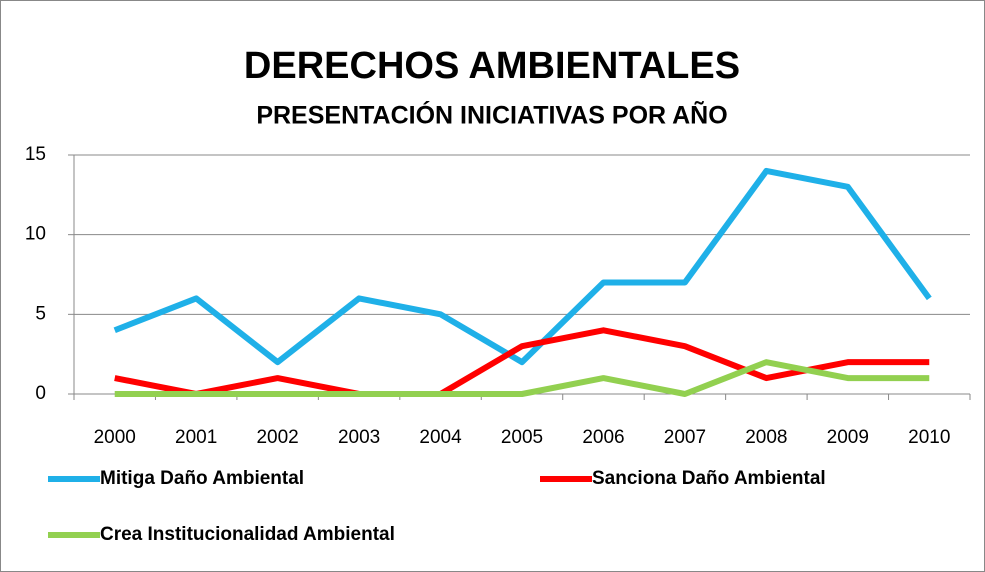 This screenshot has width=985, height=572. I want to click on y-tick-label: 5, so click(40, 313).